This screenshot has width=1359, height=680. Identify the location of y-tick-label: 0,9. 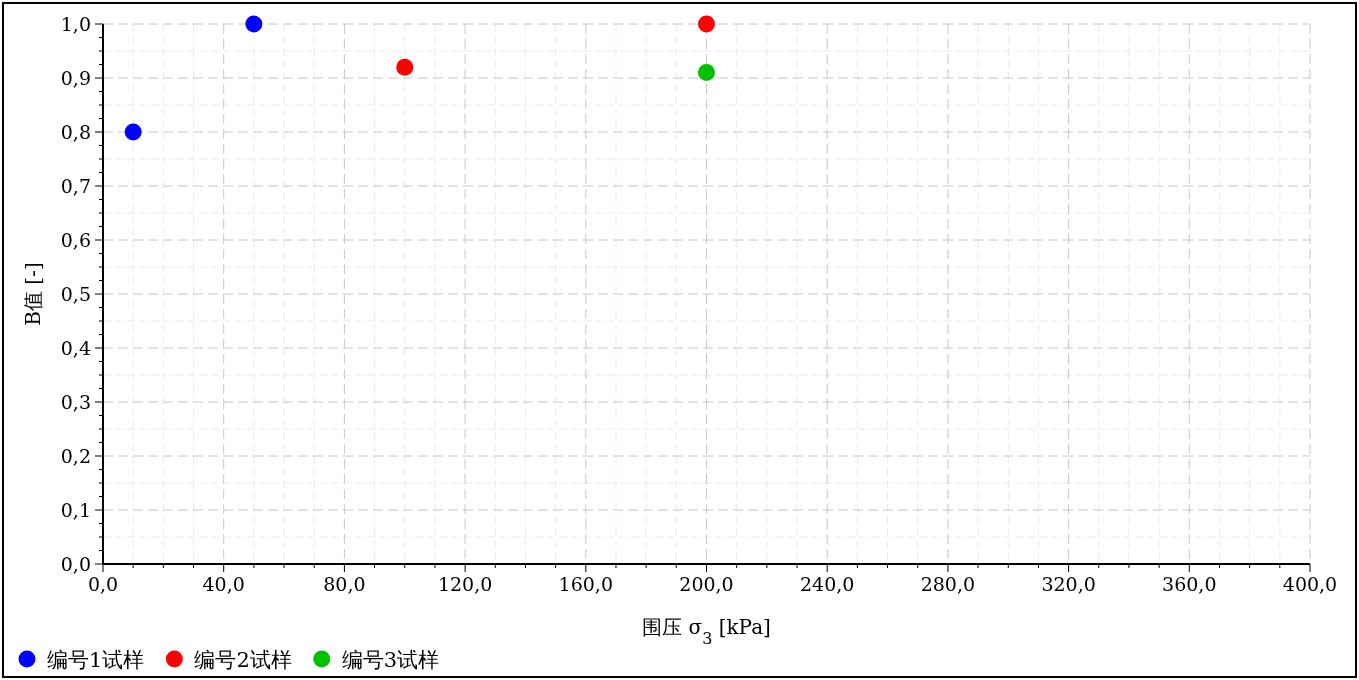
(75, 78).